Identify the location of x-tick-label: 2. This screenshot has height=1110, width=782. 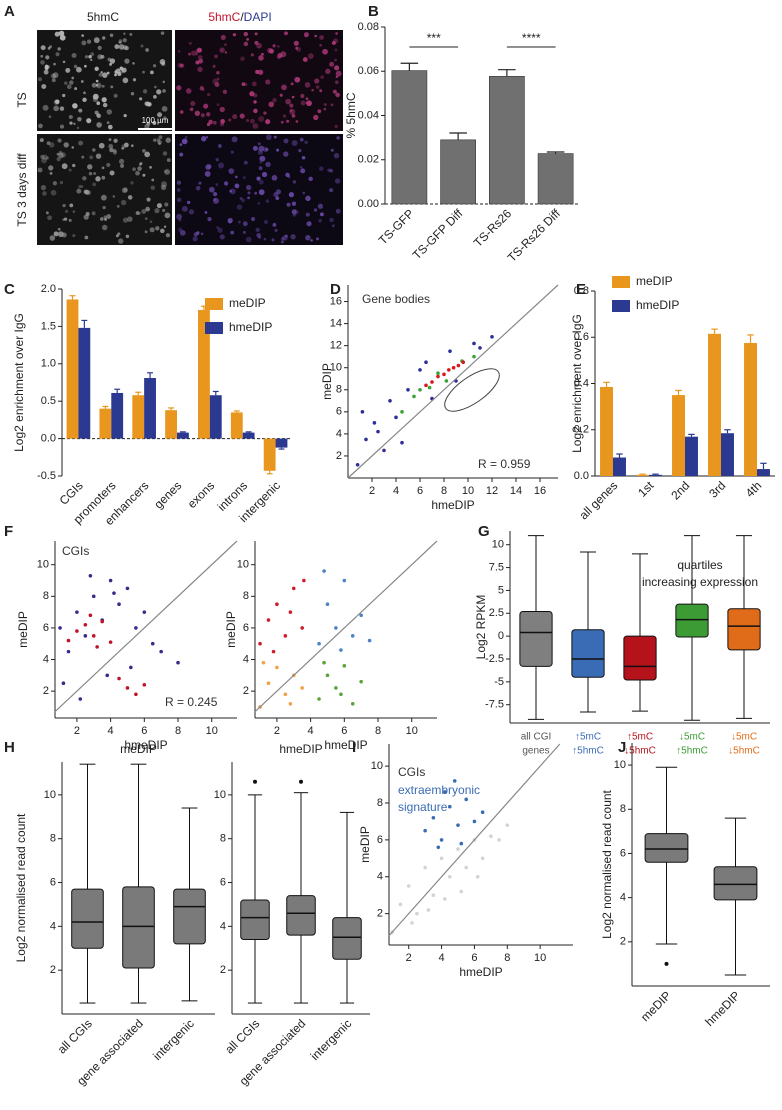
(77, 731).